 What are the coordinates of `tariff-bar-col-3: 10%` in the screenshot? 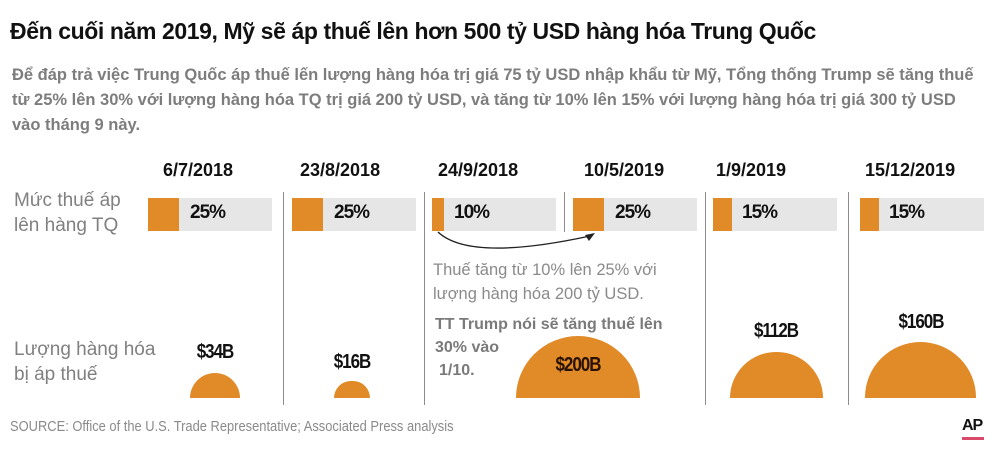 It's located at (494, 214).